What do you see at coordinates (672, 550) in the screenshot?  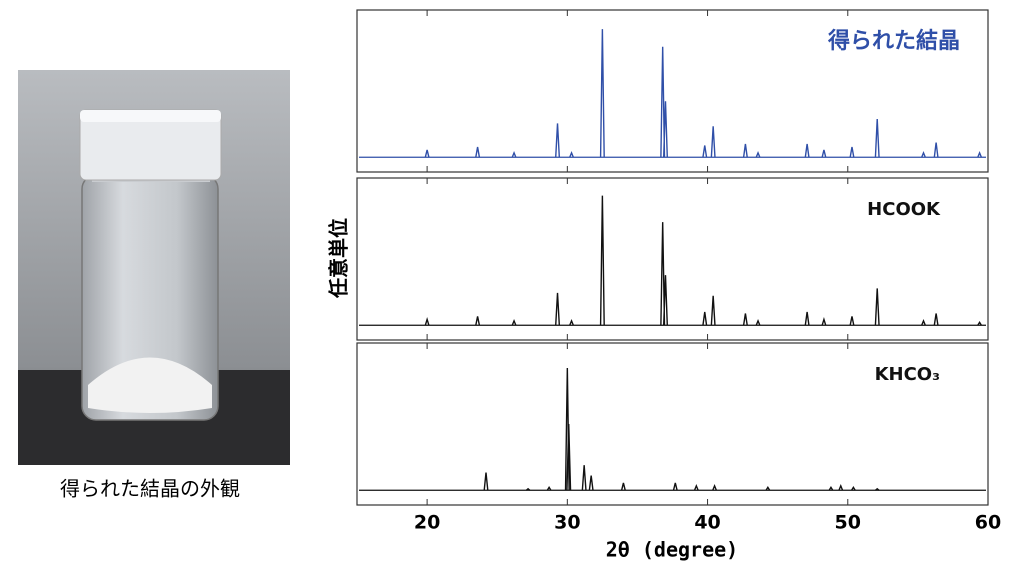 I see `x-axis-label: 2θ (degree)` at bounding box center [672, 550].